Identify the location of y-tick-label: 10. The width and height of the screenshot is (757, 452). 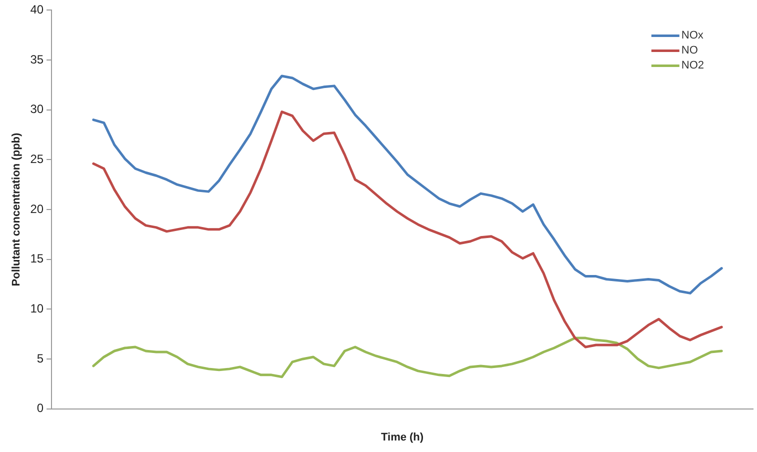
(37, 308).